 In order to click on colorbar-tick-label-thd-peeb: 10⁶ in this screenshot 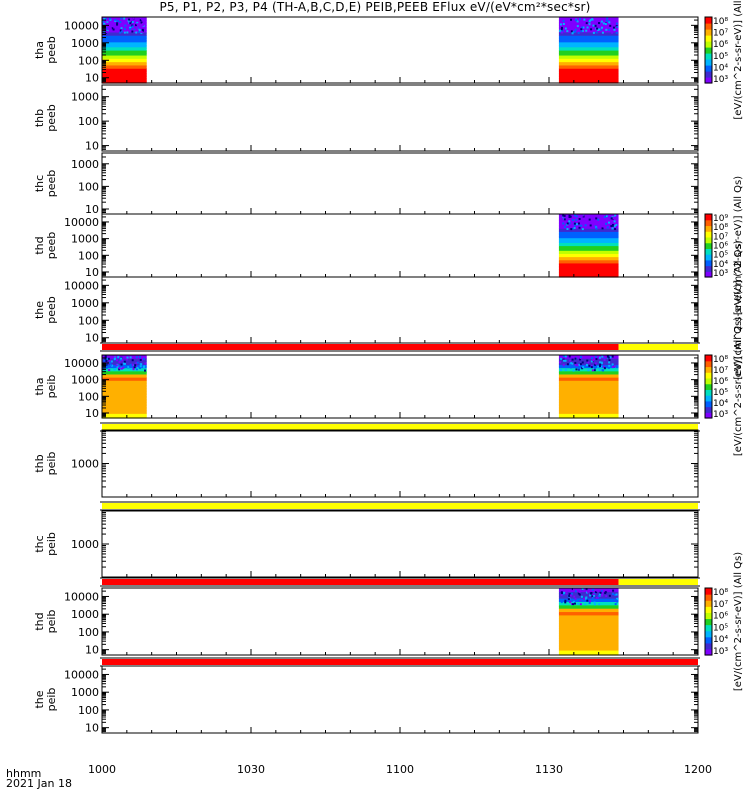, I will do `click(720, 247)`.